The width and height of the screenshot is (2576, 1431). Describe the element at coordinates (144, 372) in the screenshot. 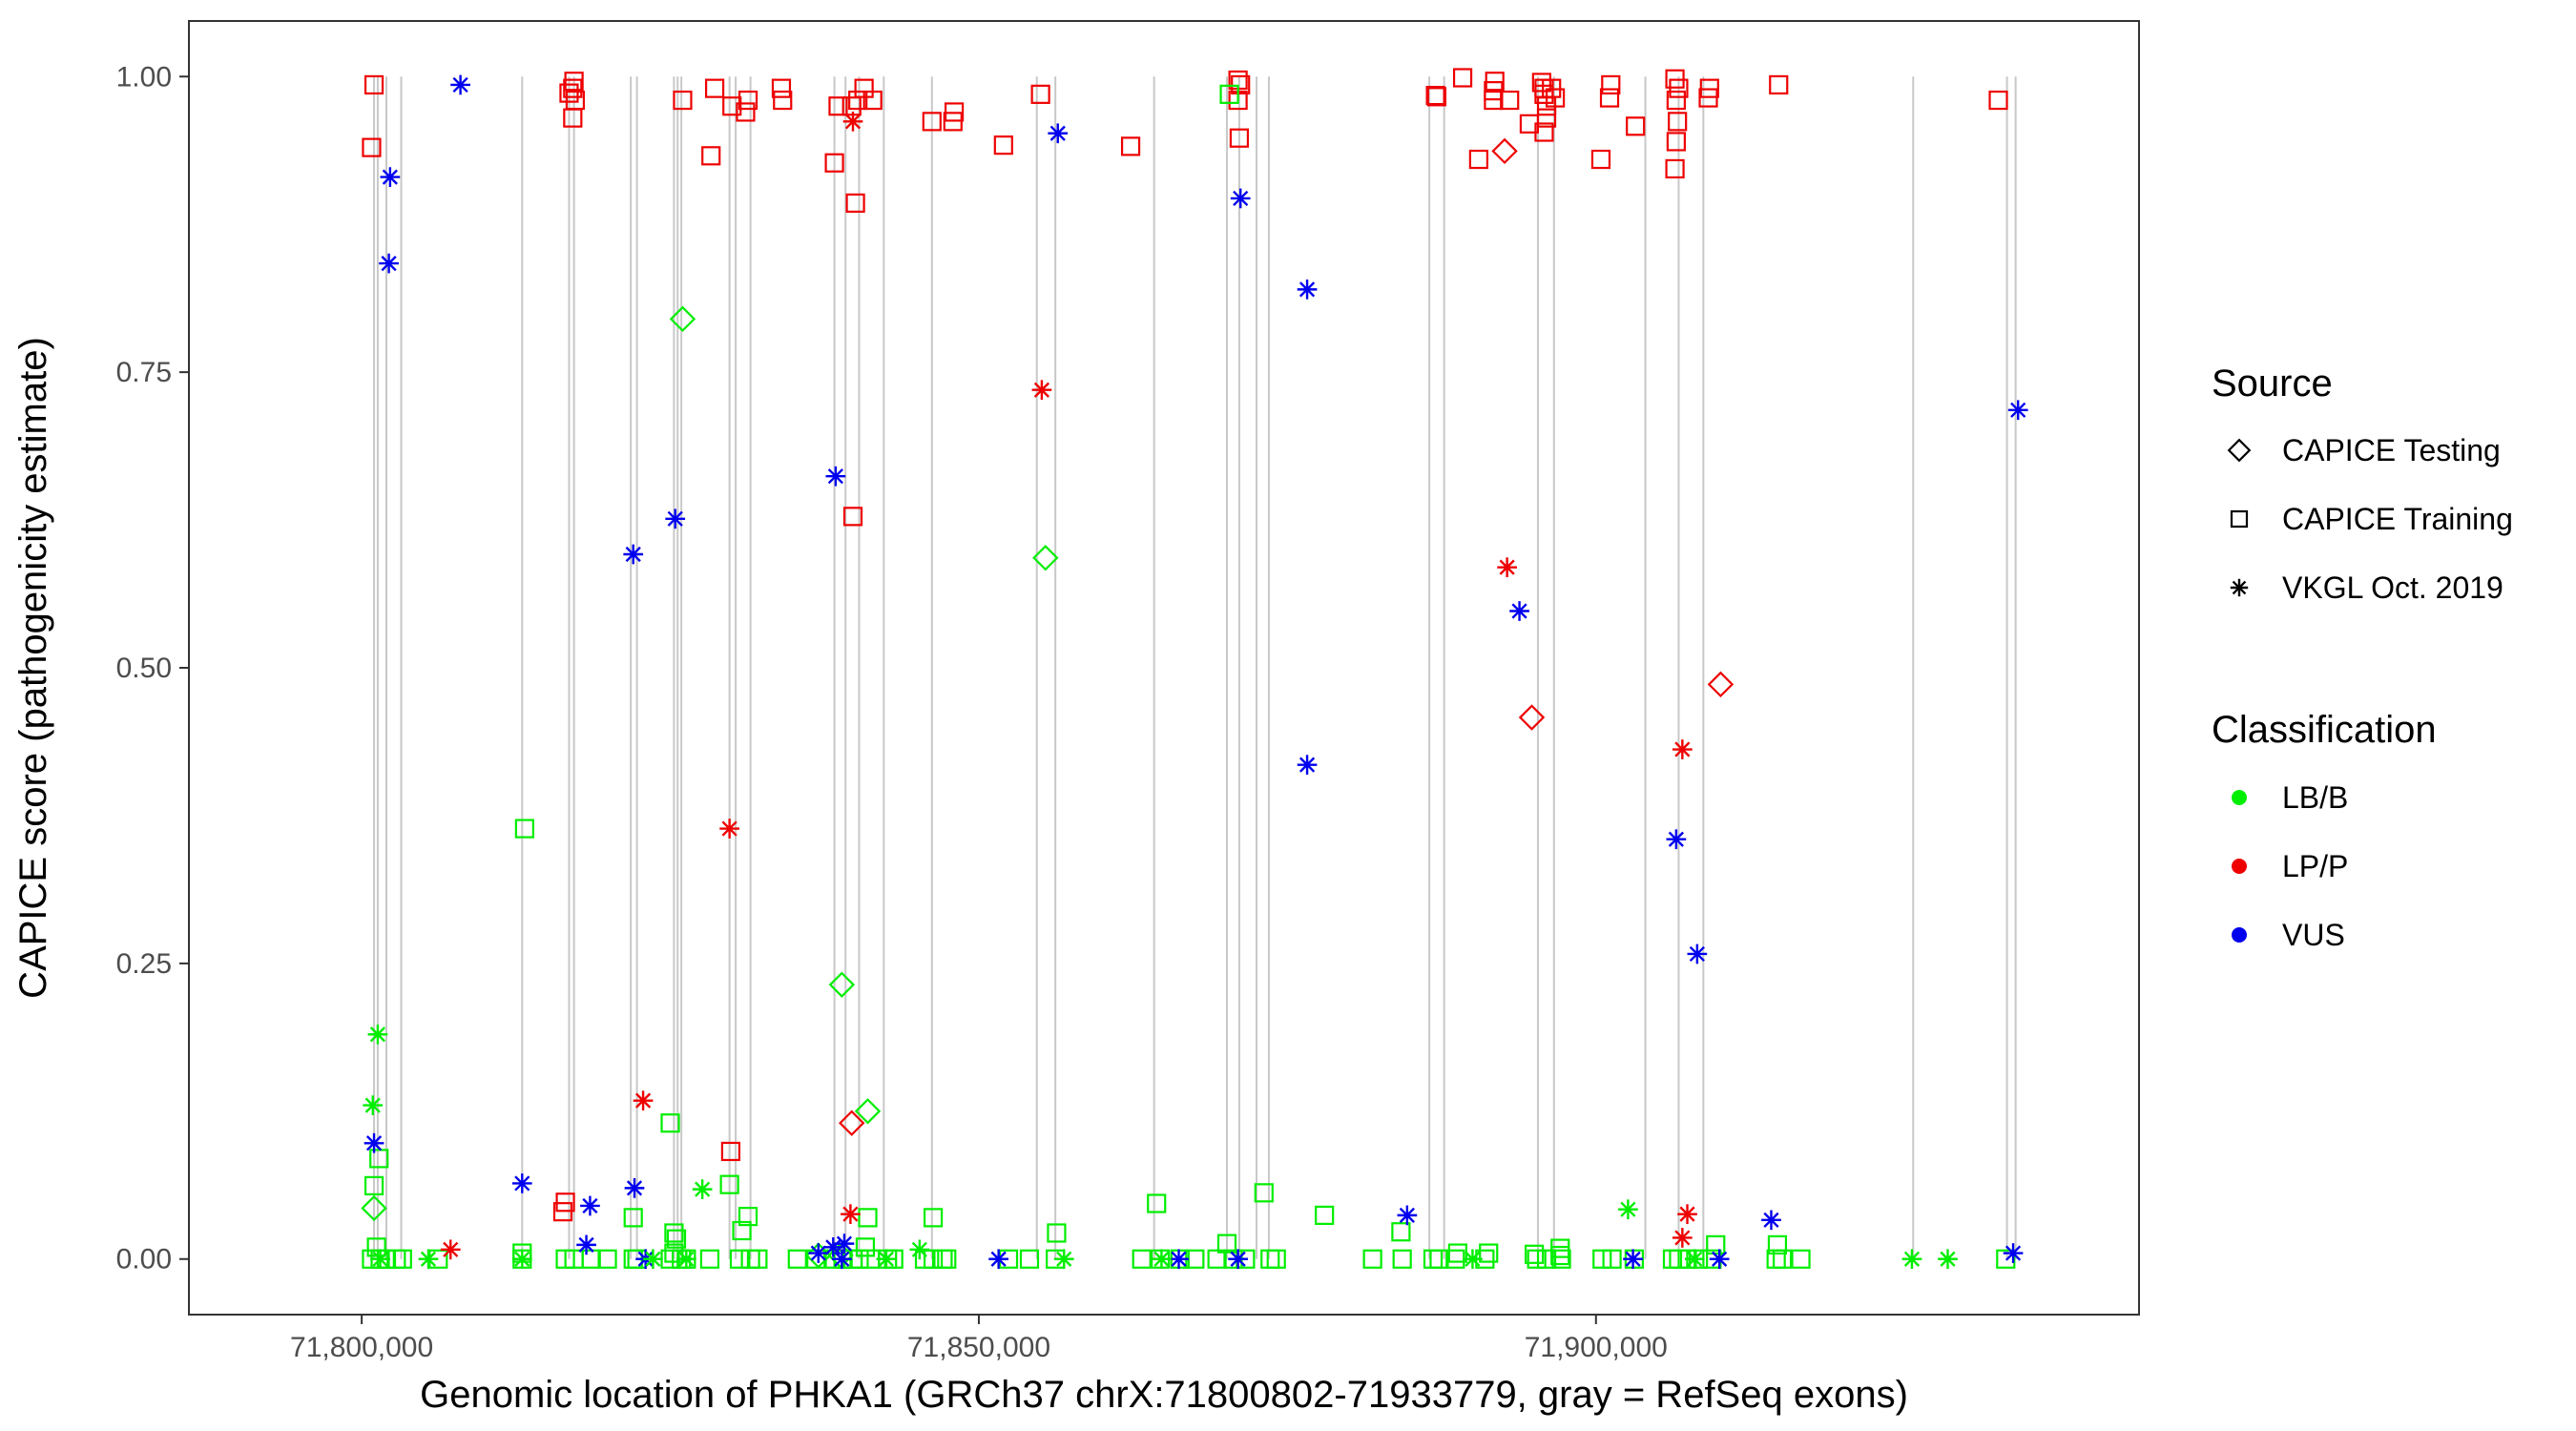

I see `y-tick-label: 0.75` at that location.